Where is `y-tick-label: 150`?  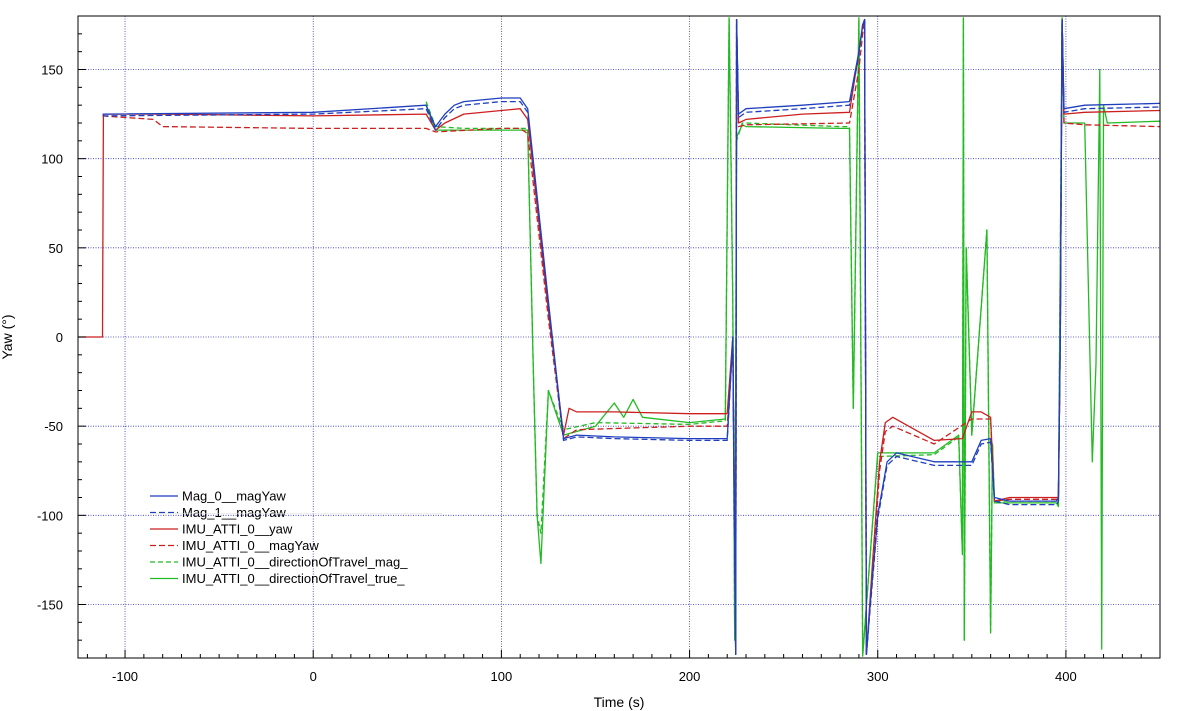 y-tick-label: 150 is located at coordinates (52, 70).